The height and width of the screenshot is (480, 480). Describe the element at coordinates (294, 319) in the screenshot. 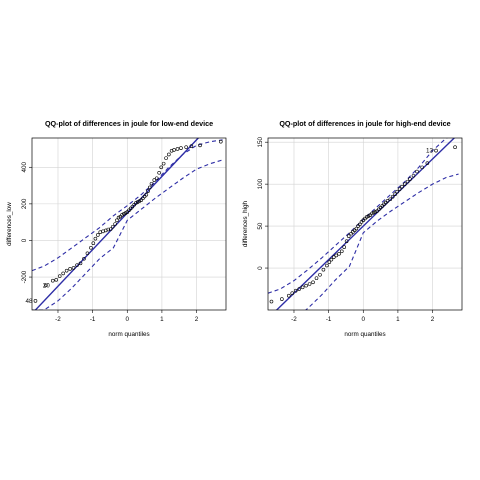

I see `x-tick-label: -2` at that location.